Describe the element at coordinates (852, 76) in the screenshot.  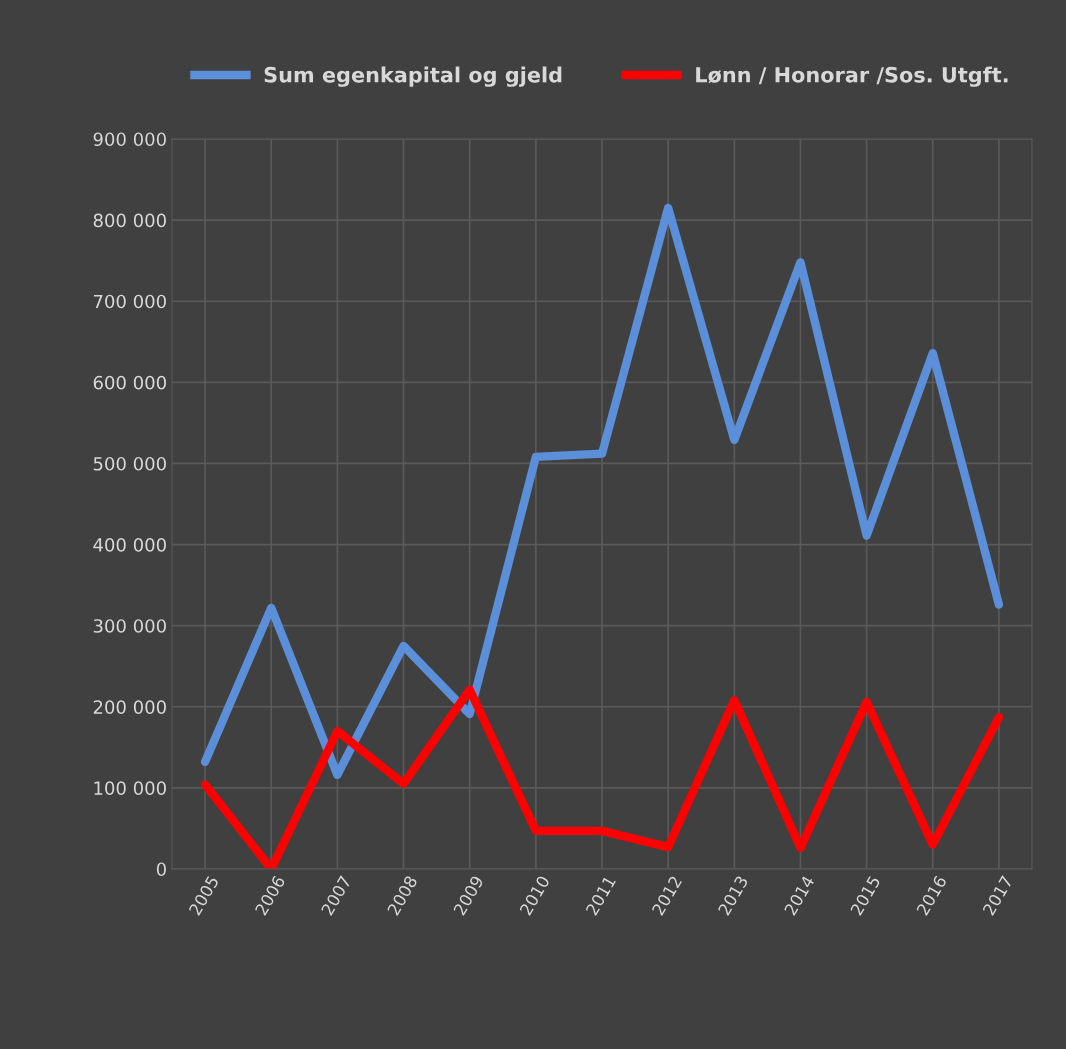
I see `legend-label: Lønn / Honorar /Sos. Utgft.` at that location.